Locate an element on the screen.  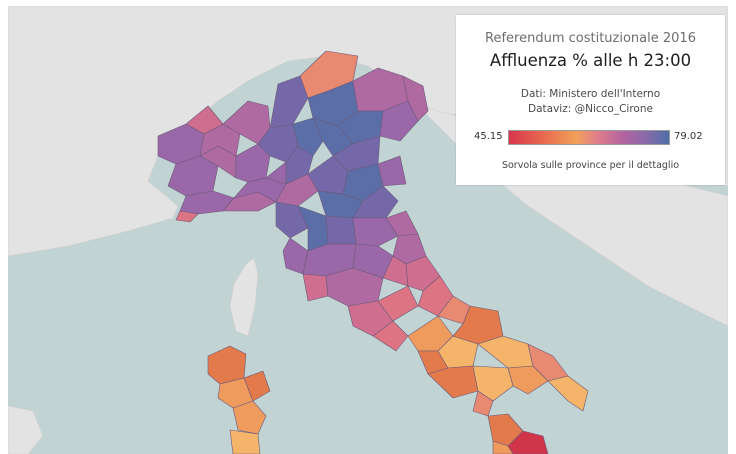
color-scale-bar is located at coordinates (589, 137).